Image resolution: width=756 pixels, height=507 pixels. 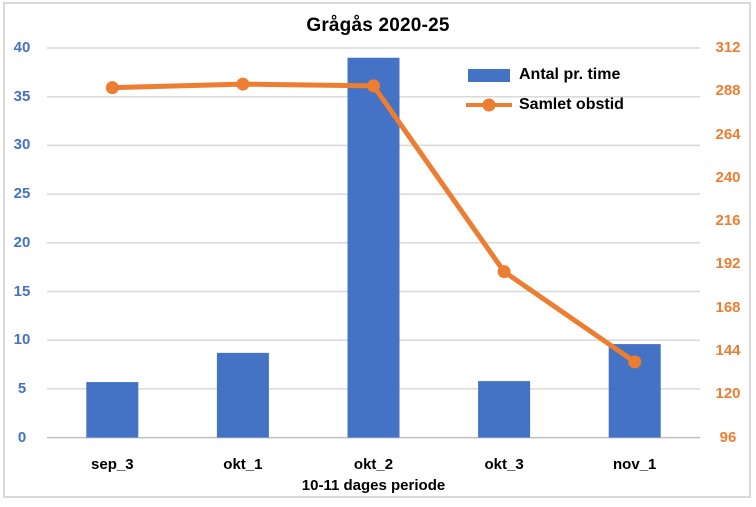 I want to click on legend-label: Antal pr. time, so click(x=570, y=74).